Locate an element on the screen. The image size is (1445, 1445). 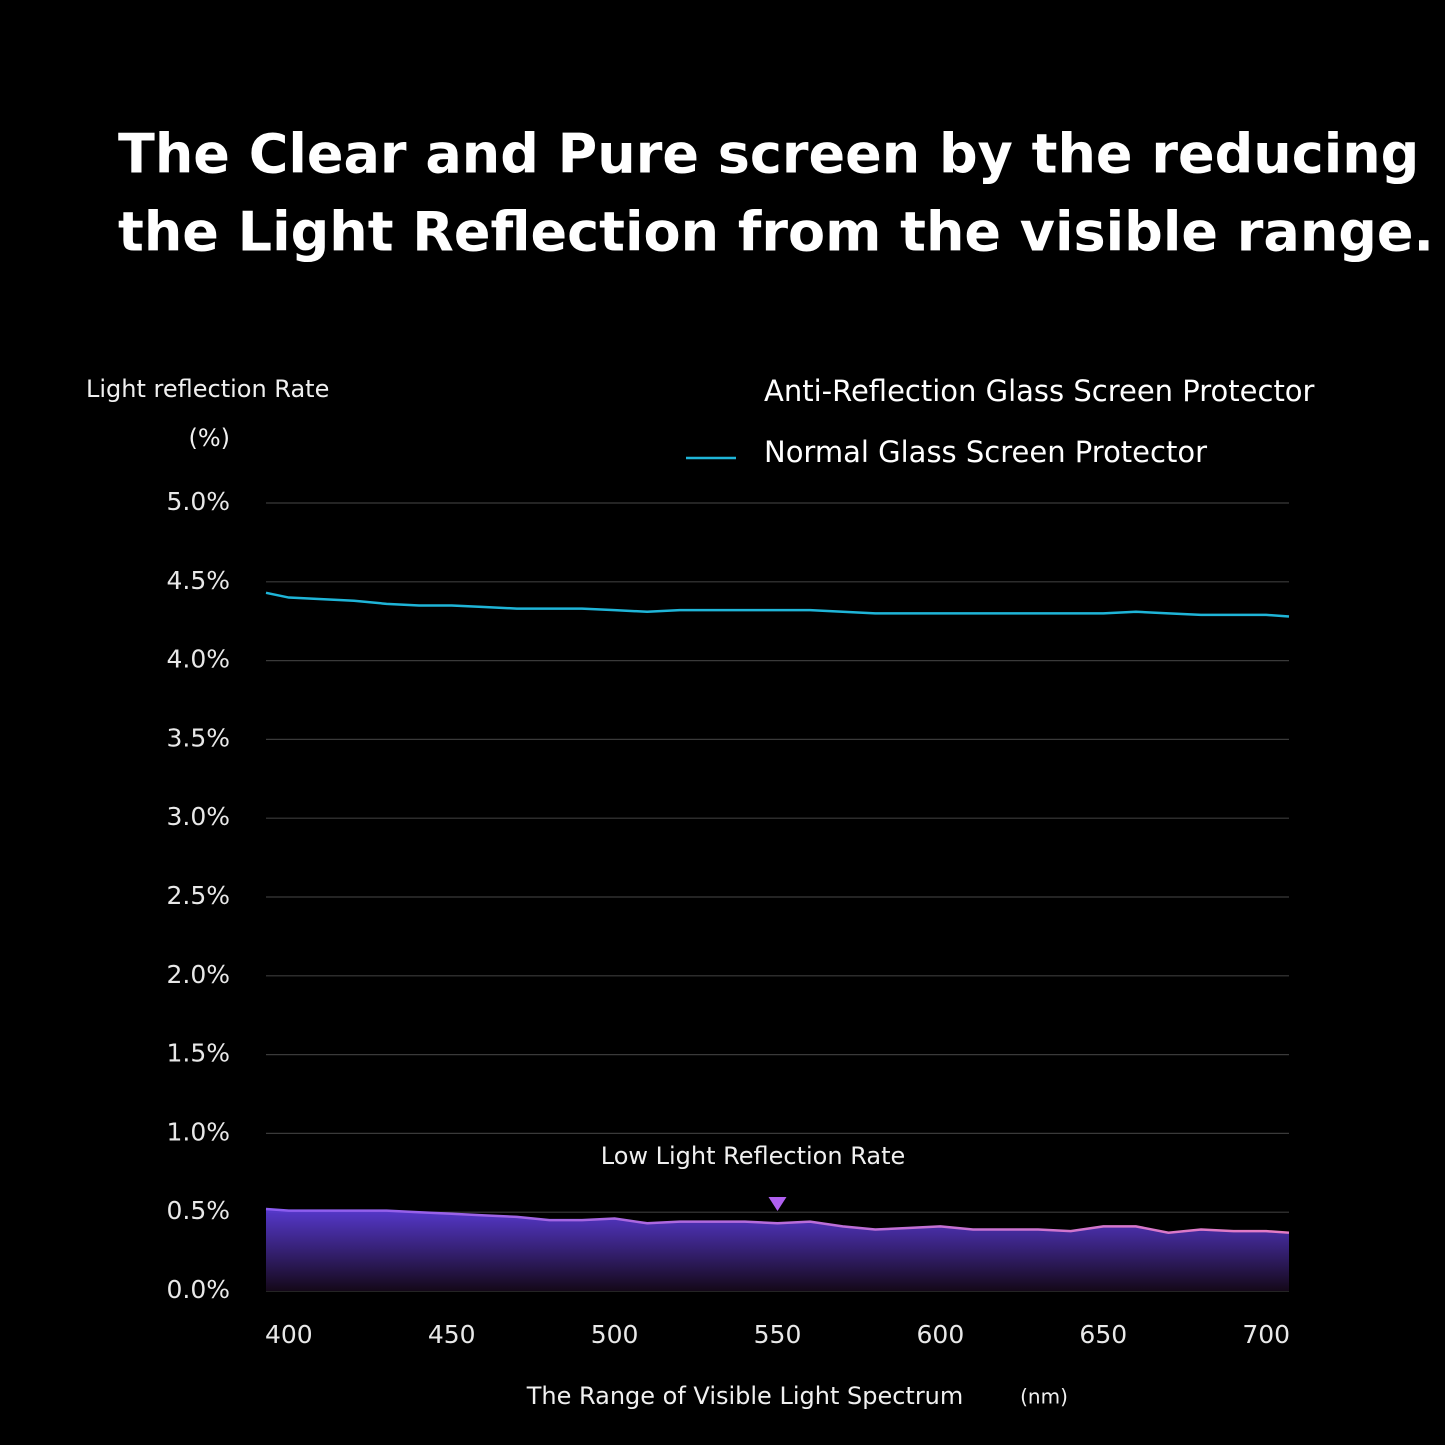
annotation-marker is located at coordinates (777, 1204).